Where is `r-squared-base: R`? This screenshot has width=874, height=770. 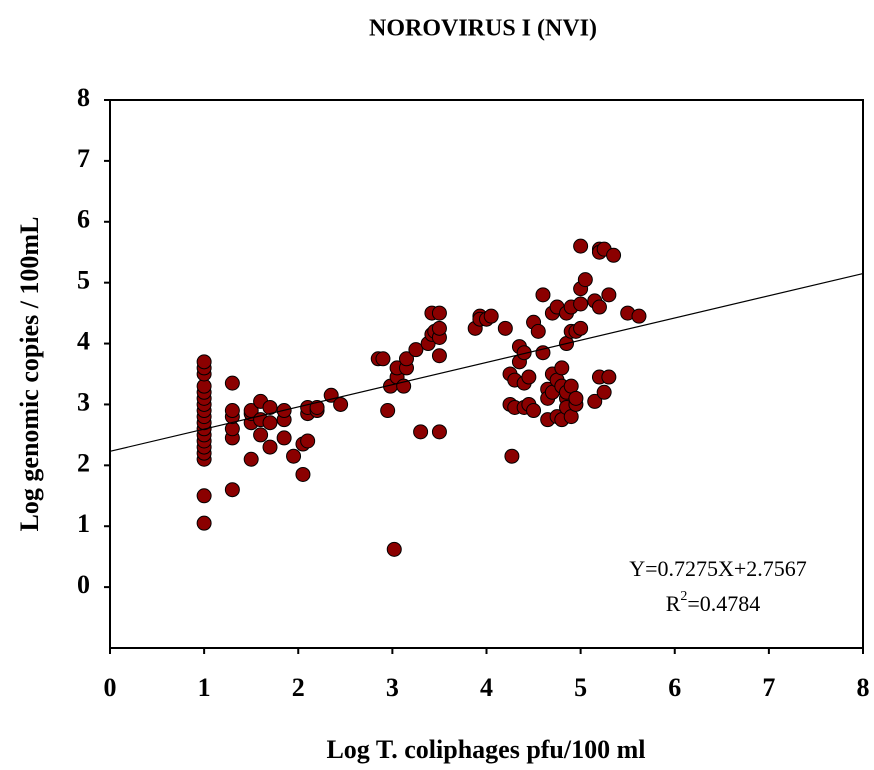
r-squared-base: R is located at coordinates (673, 603).